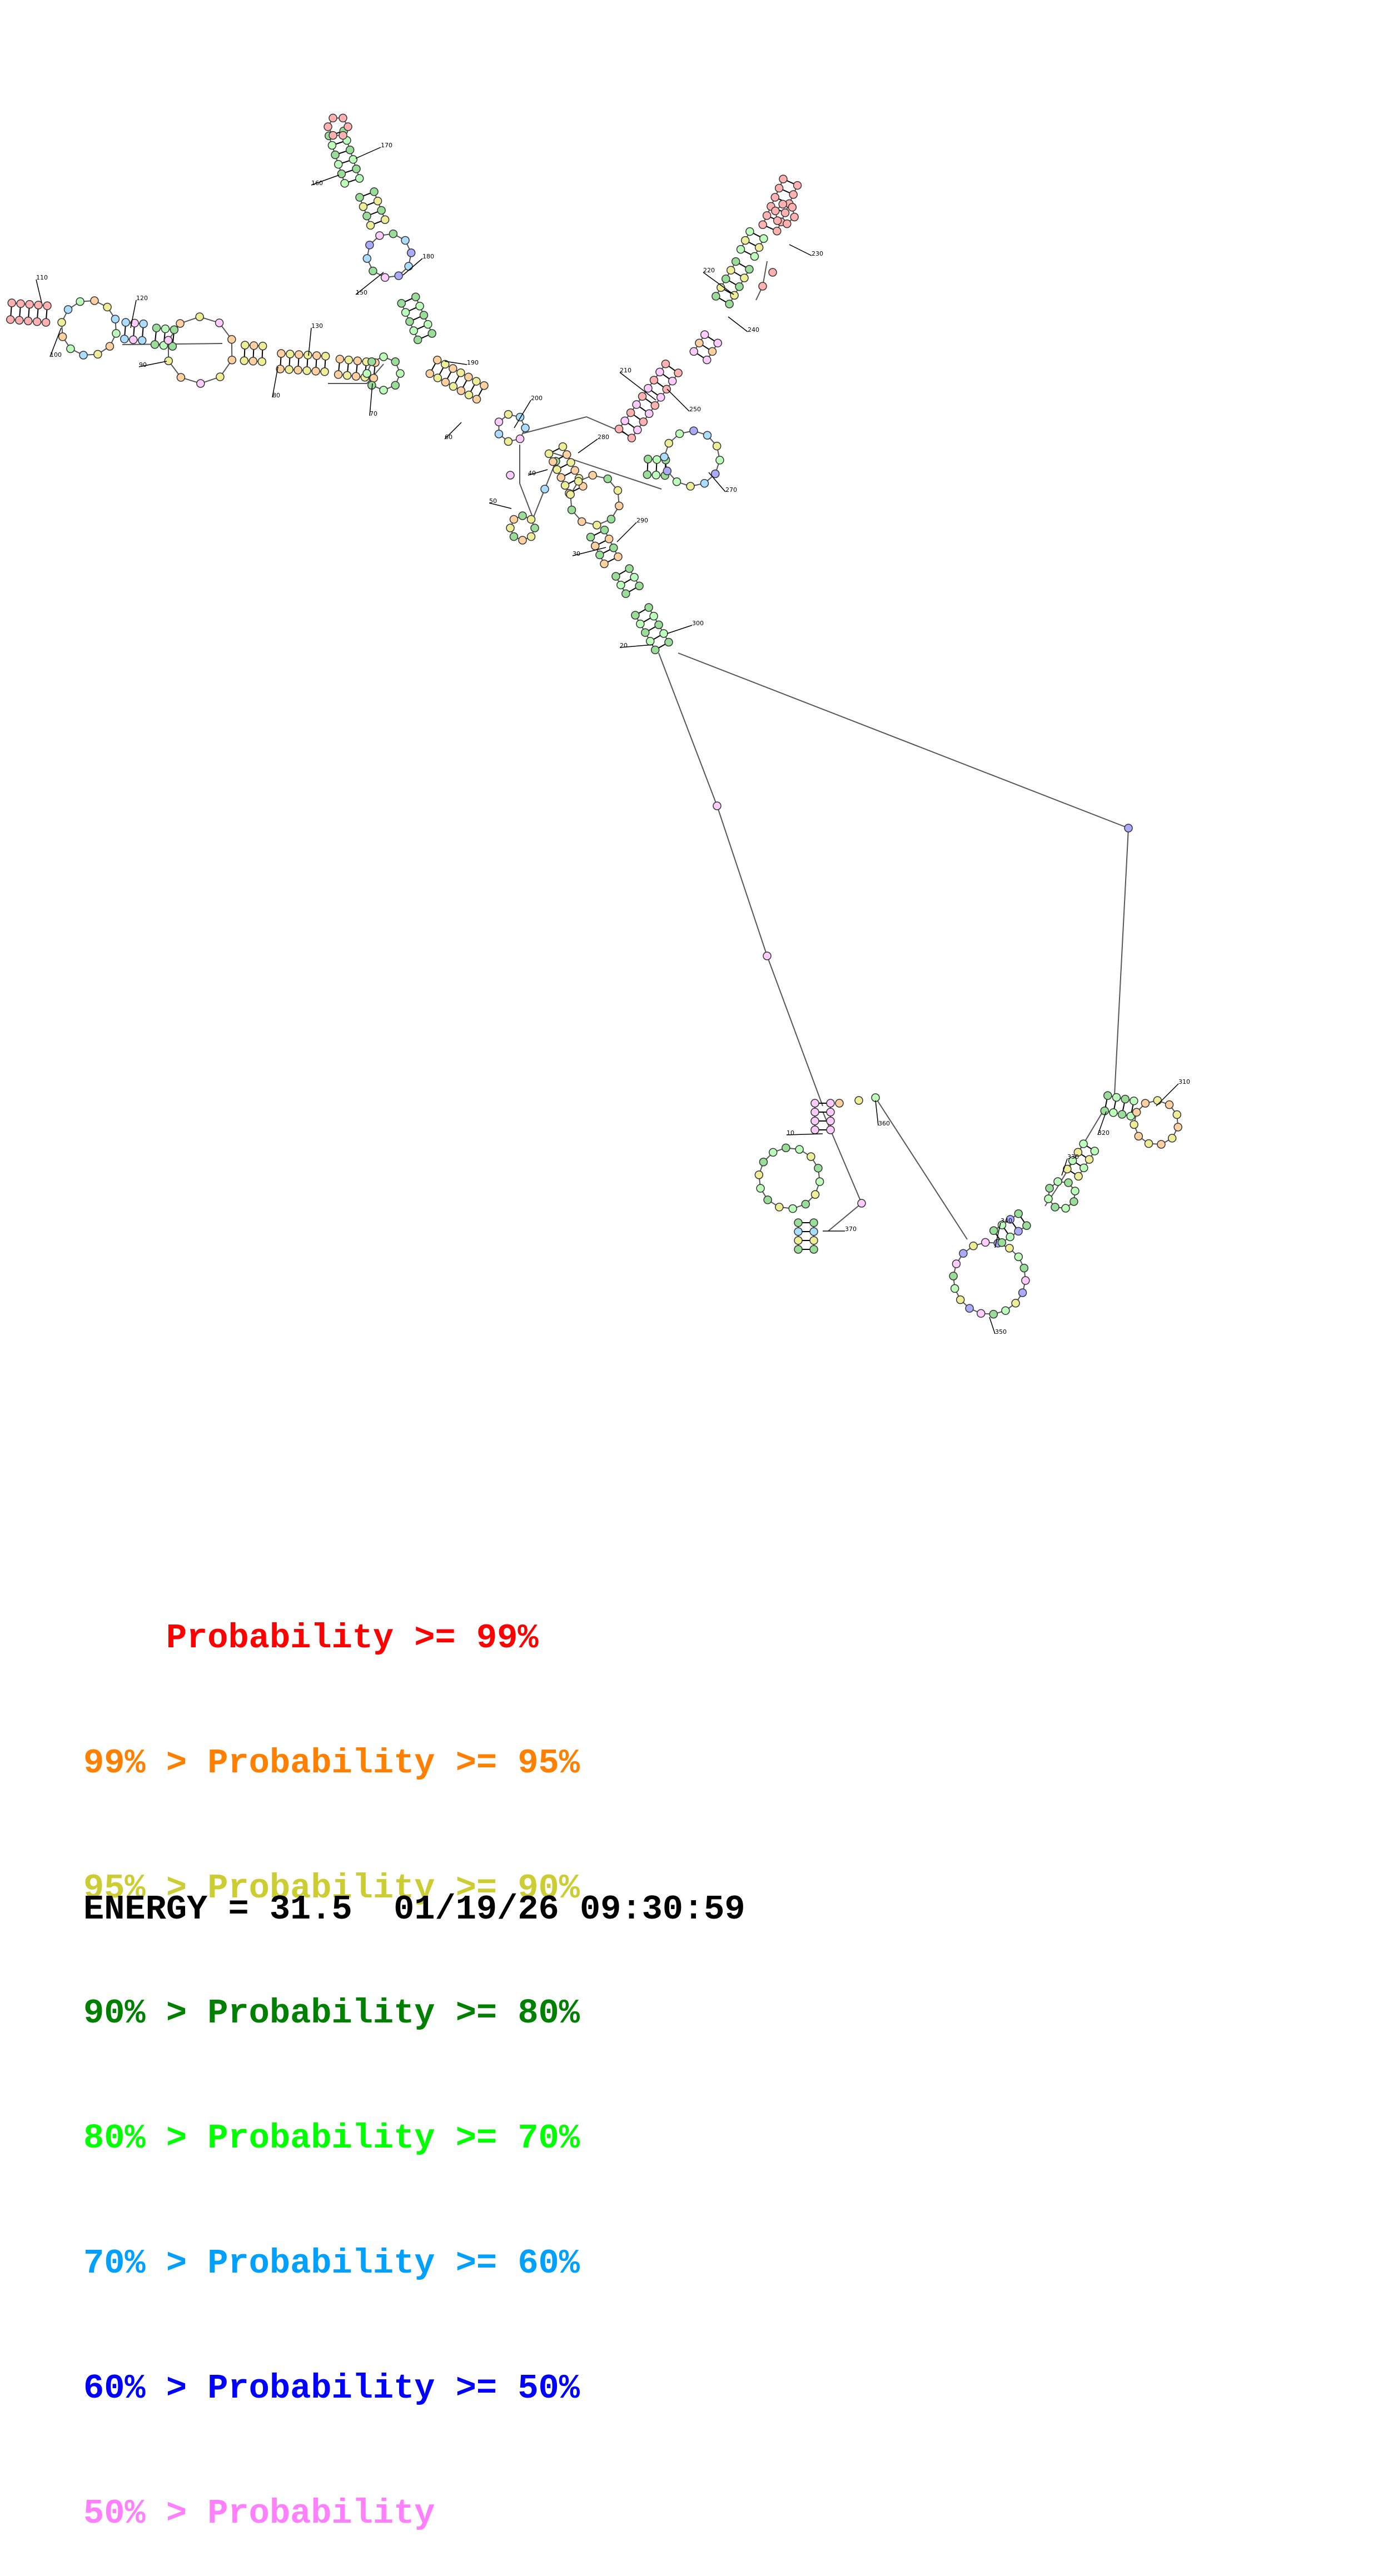  Describe the element at coordinates (317, 183) in the screenshot. I see `position-label: 160` at that location.